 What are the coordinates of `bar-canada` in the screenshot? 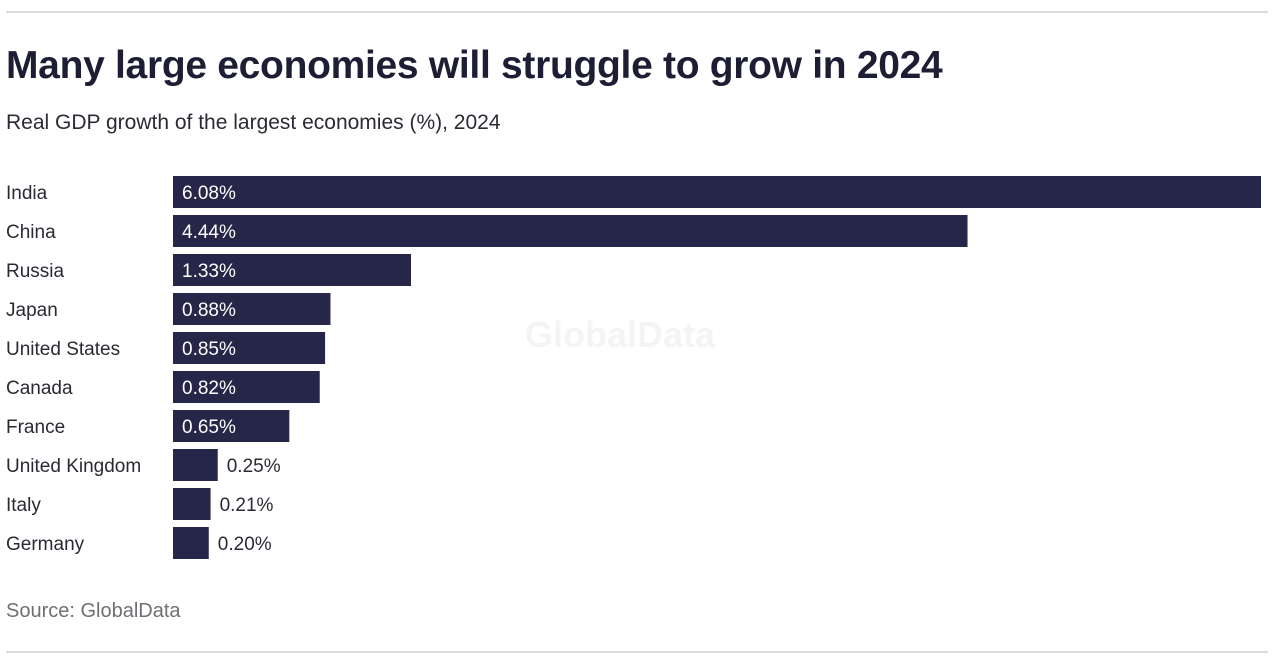 It's located at (246, 387).